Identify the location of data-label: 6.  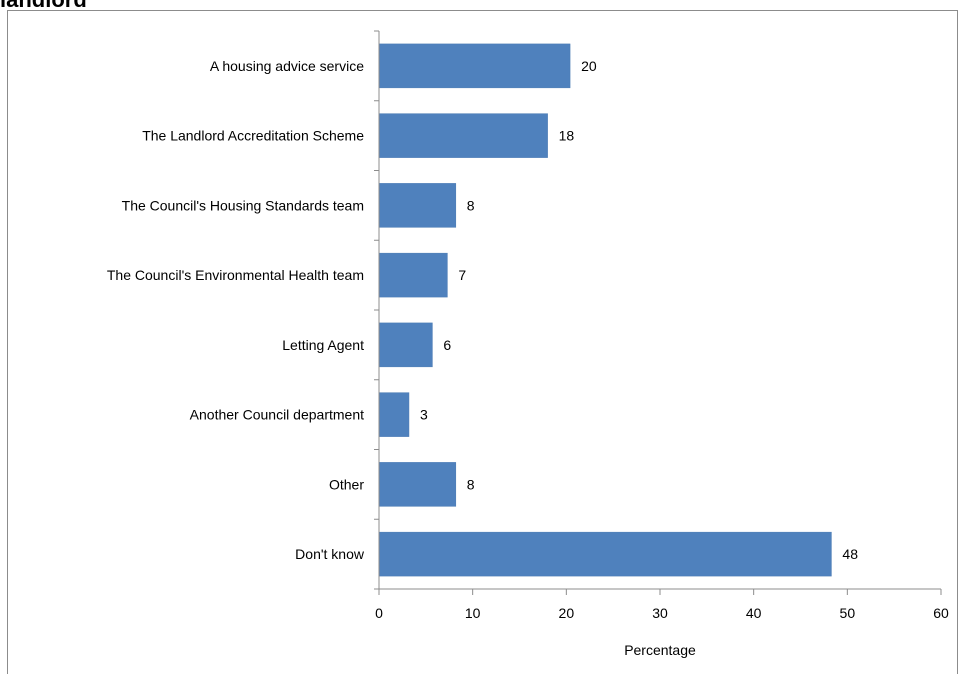
(447, 345).